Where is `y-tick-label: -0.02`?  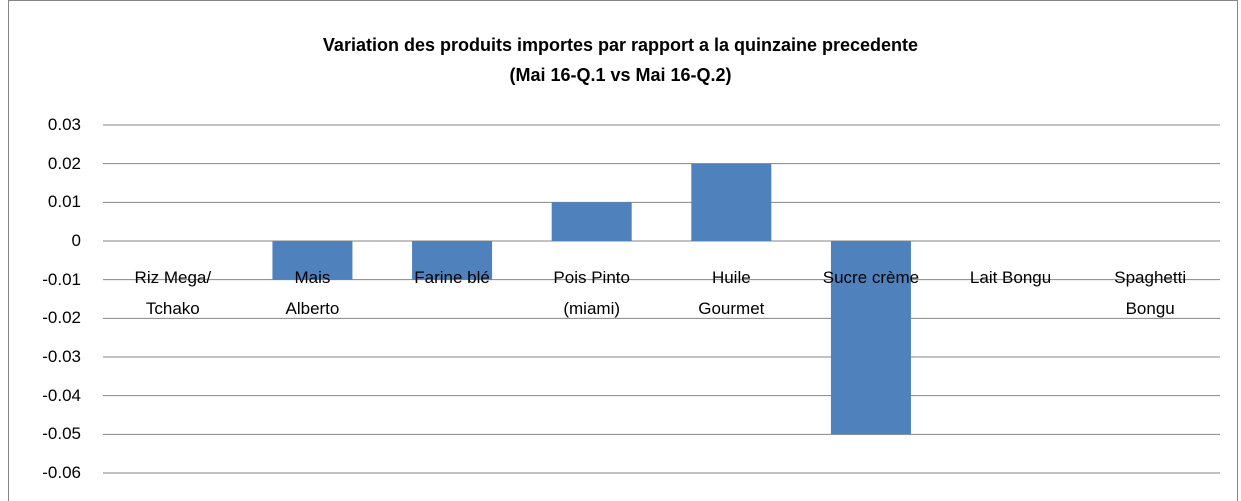
y-tick-label: -0.02 is located at coordinates (61, 318).